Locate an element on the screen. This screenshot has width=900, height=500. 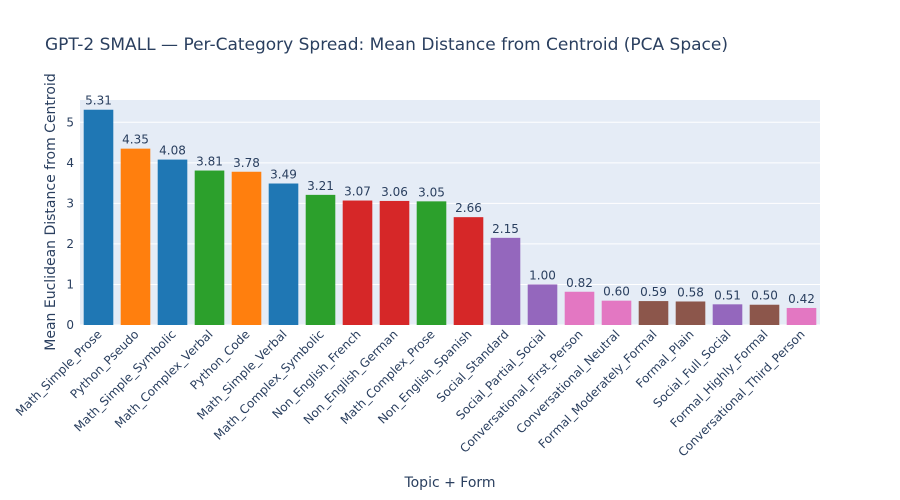
bar-conversational-first-person is located at coordinates (579, 308).